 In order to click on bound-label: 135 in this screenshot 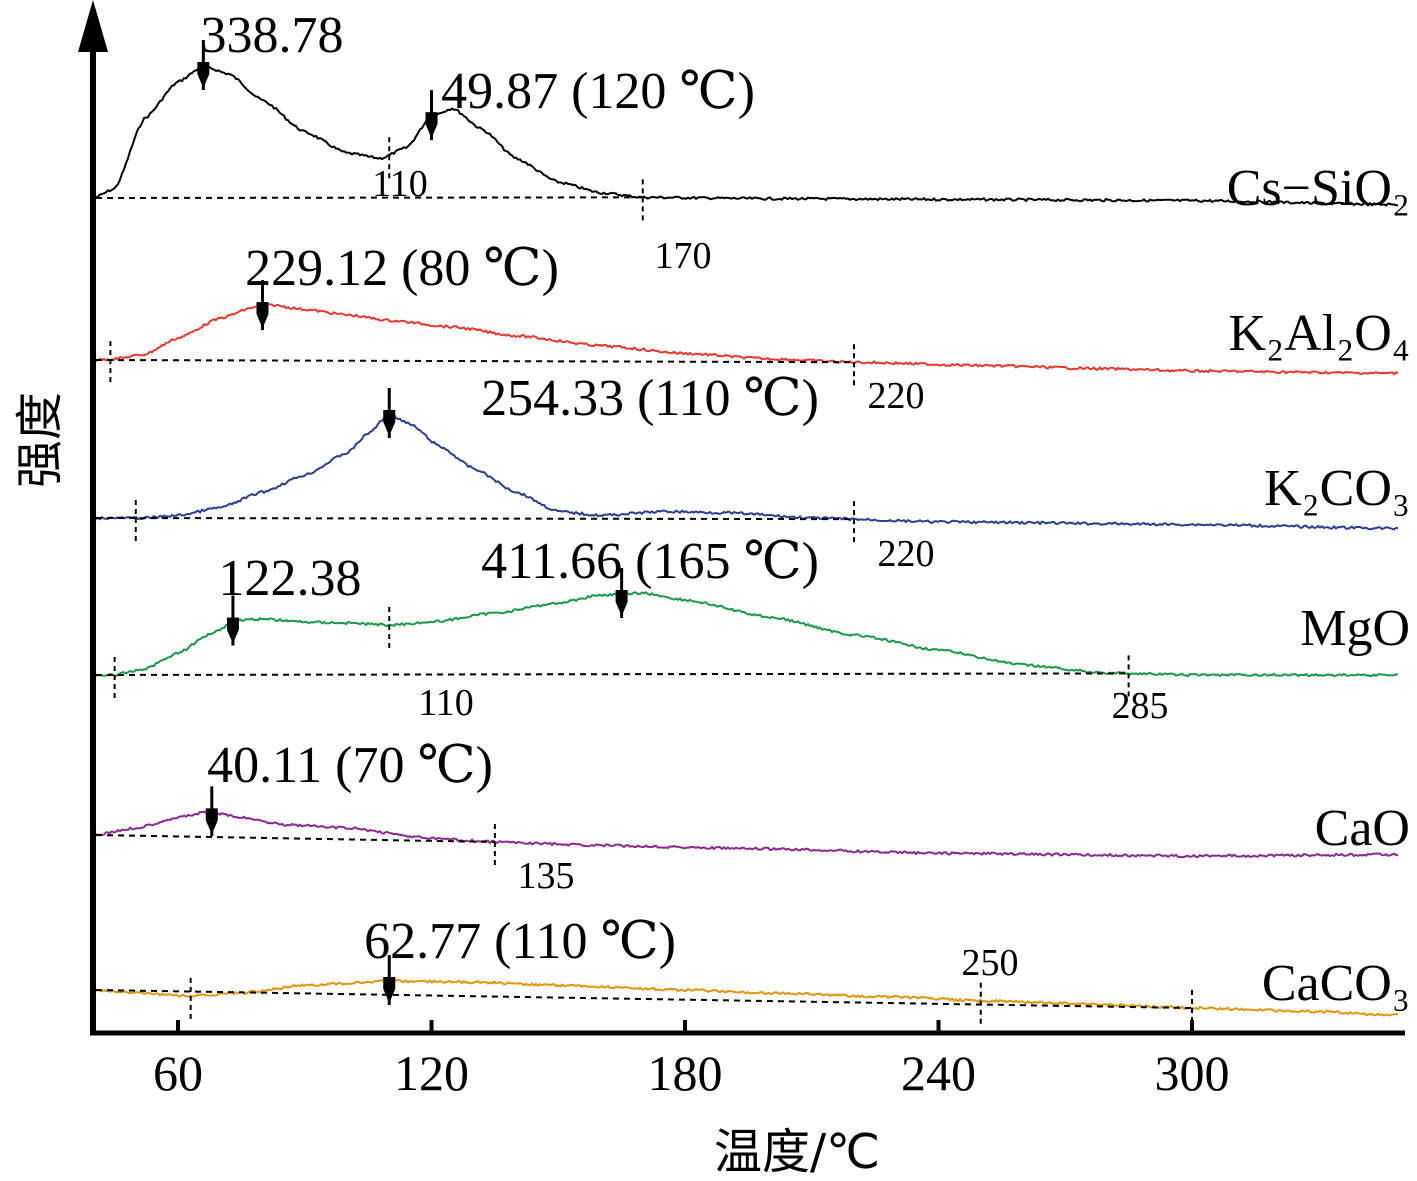, I will do `click(546, 876)`.